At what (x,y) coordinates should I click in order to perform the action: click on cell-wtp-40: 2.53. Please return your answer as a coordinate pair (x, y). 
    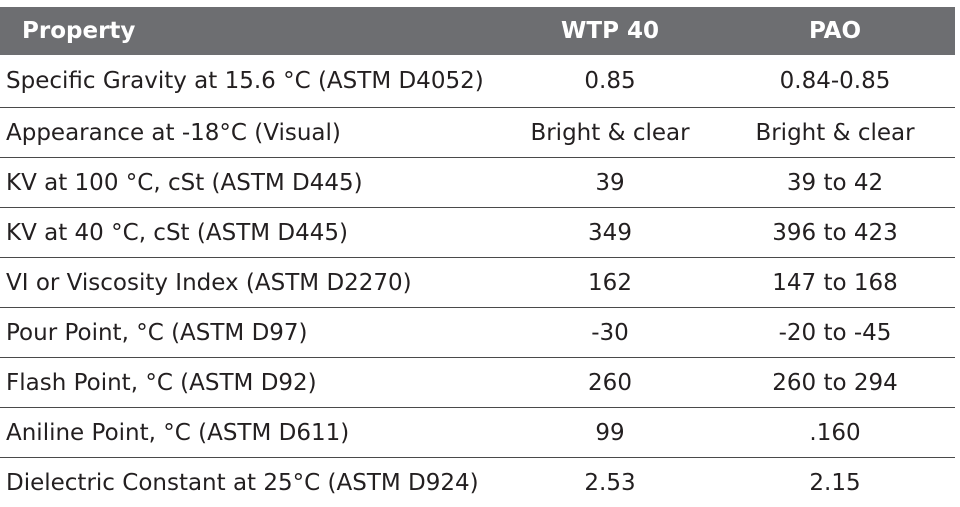
    Looking at the image, I should click on (610, 482).